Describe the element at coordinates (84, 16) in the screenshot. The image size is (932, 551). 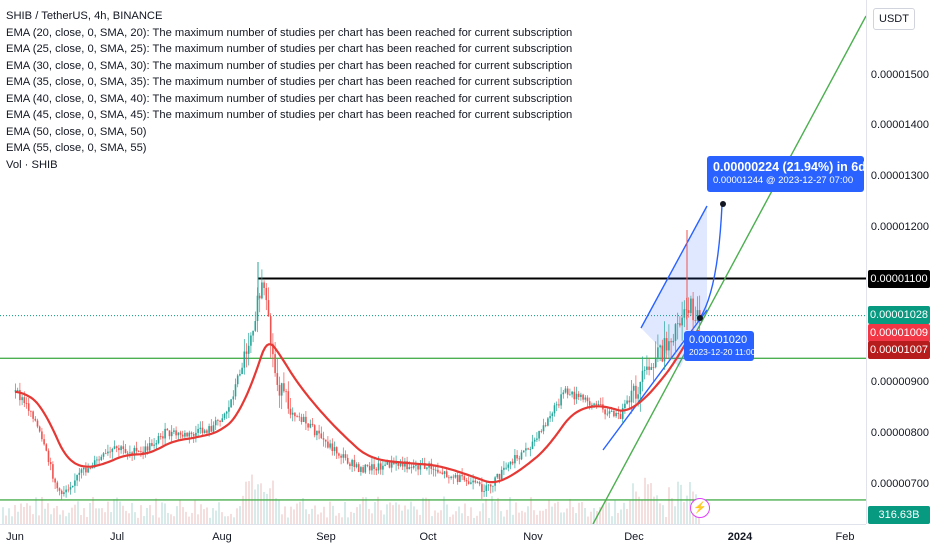
I see `legend-title: SHIB / TetherUS, 4h, BINANCE` at that location.